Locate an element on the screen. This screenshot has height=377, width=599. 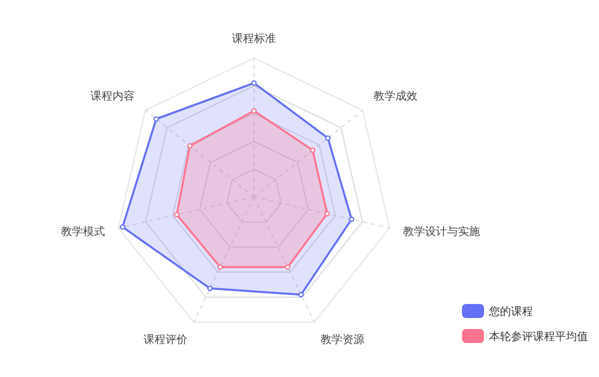
spoke-label: 教学模式 is located at coordinates (82, 231).